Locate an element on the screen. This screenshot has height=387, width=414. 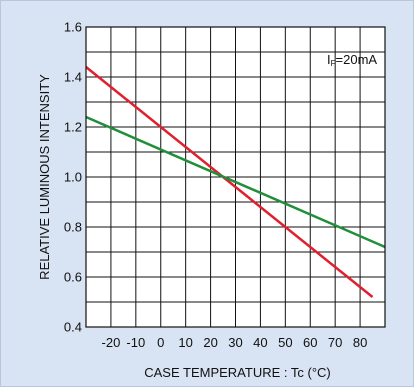
y-tick-label: 1.0 is located at coordinates (73, 177).